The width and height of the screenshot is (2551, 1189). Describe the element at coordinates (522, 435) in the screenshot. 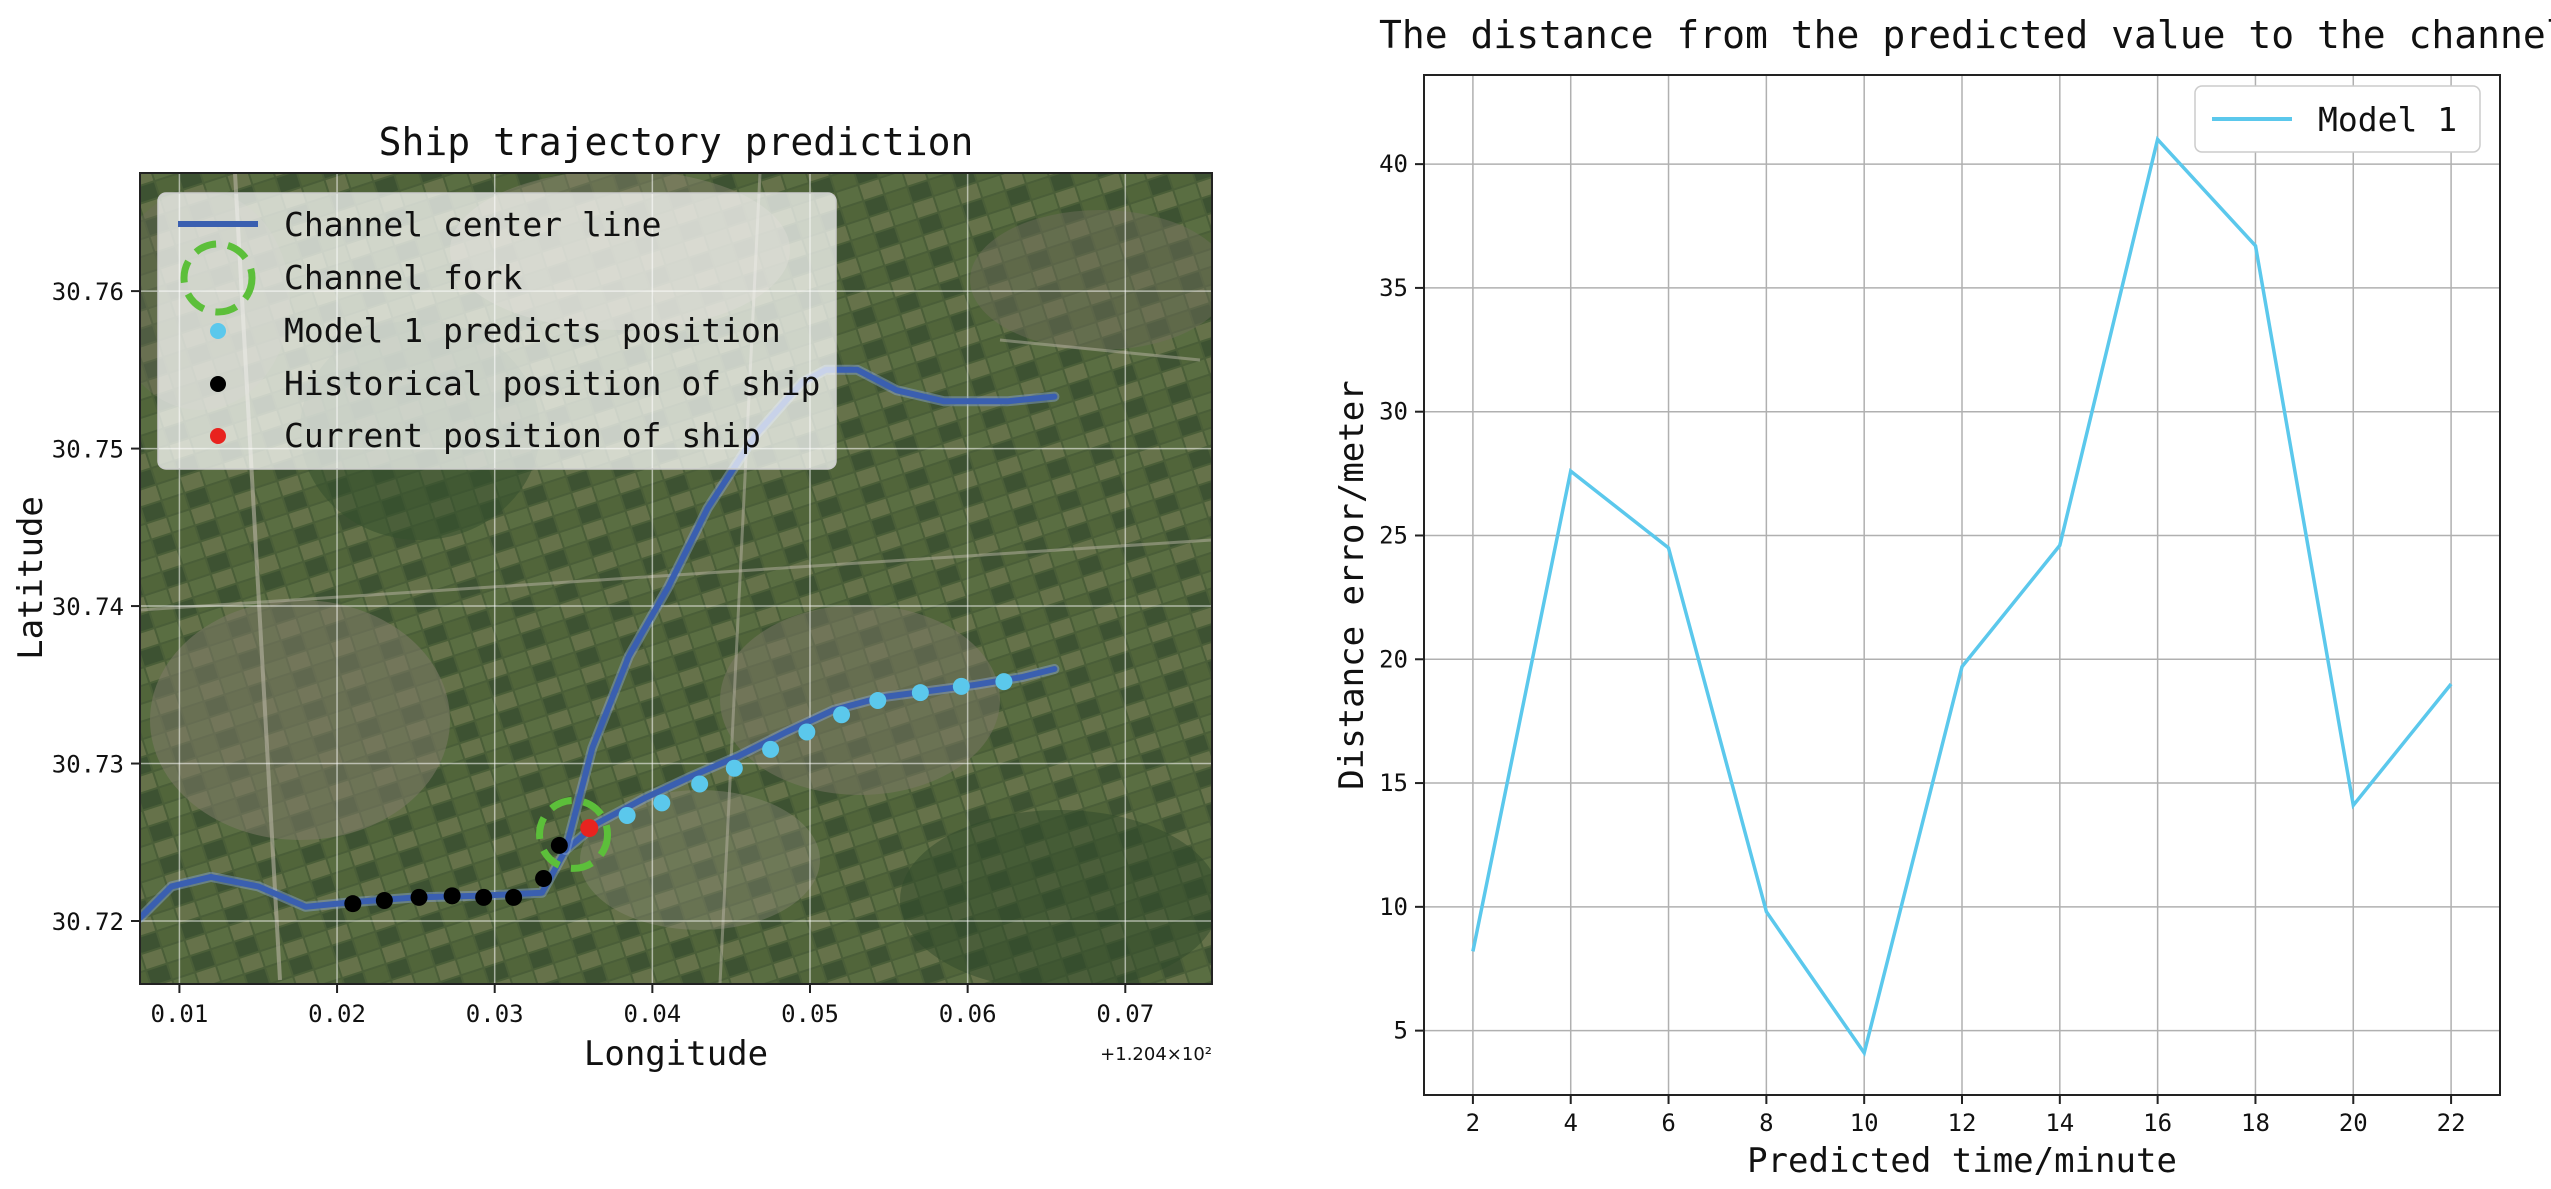

I see `legend-current-label: Current position of ship` at that location.